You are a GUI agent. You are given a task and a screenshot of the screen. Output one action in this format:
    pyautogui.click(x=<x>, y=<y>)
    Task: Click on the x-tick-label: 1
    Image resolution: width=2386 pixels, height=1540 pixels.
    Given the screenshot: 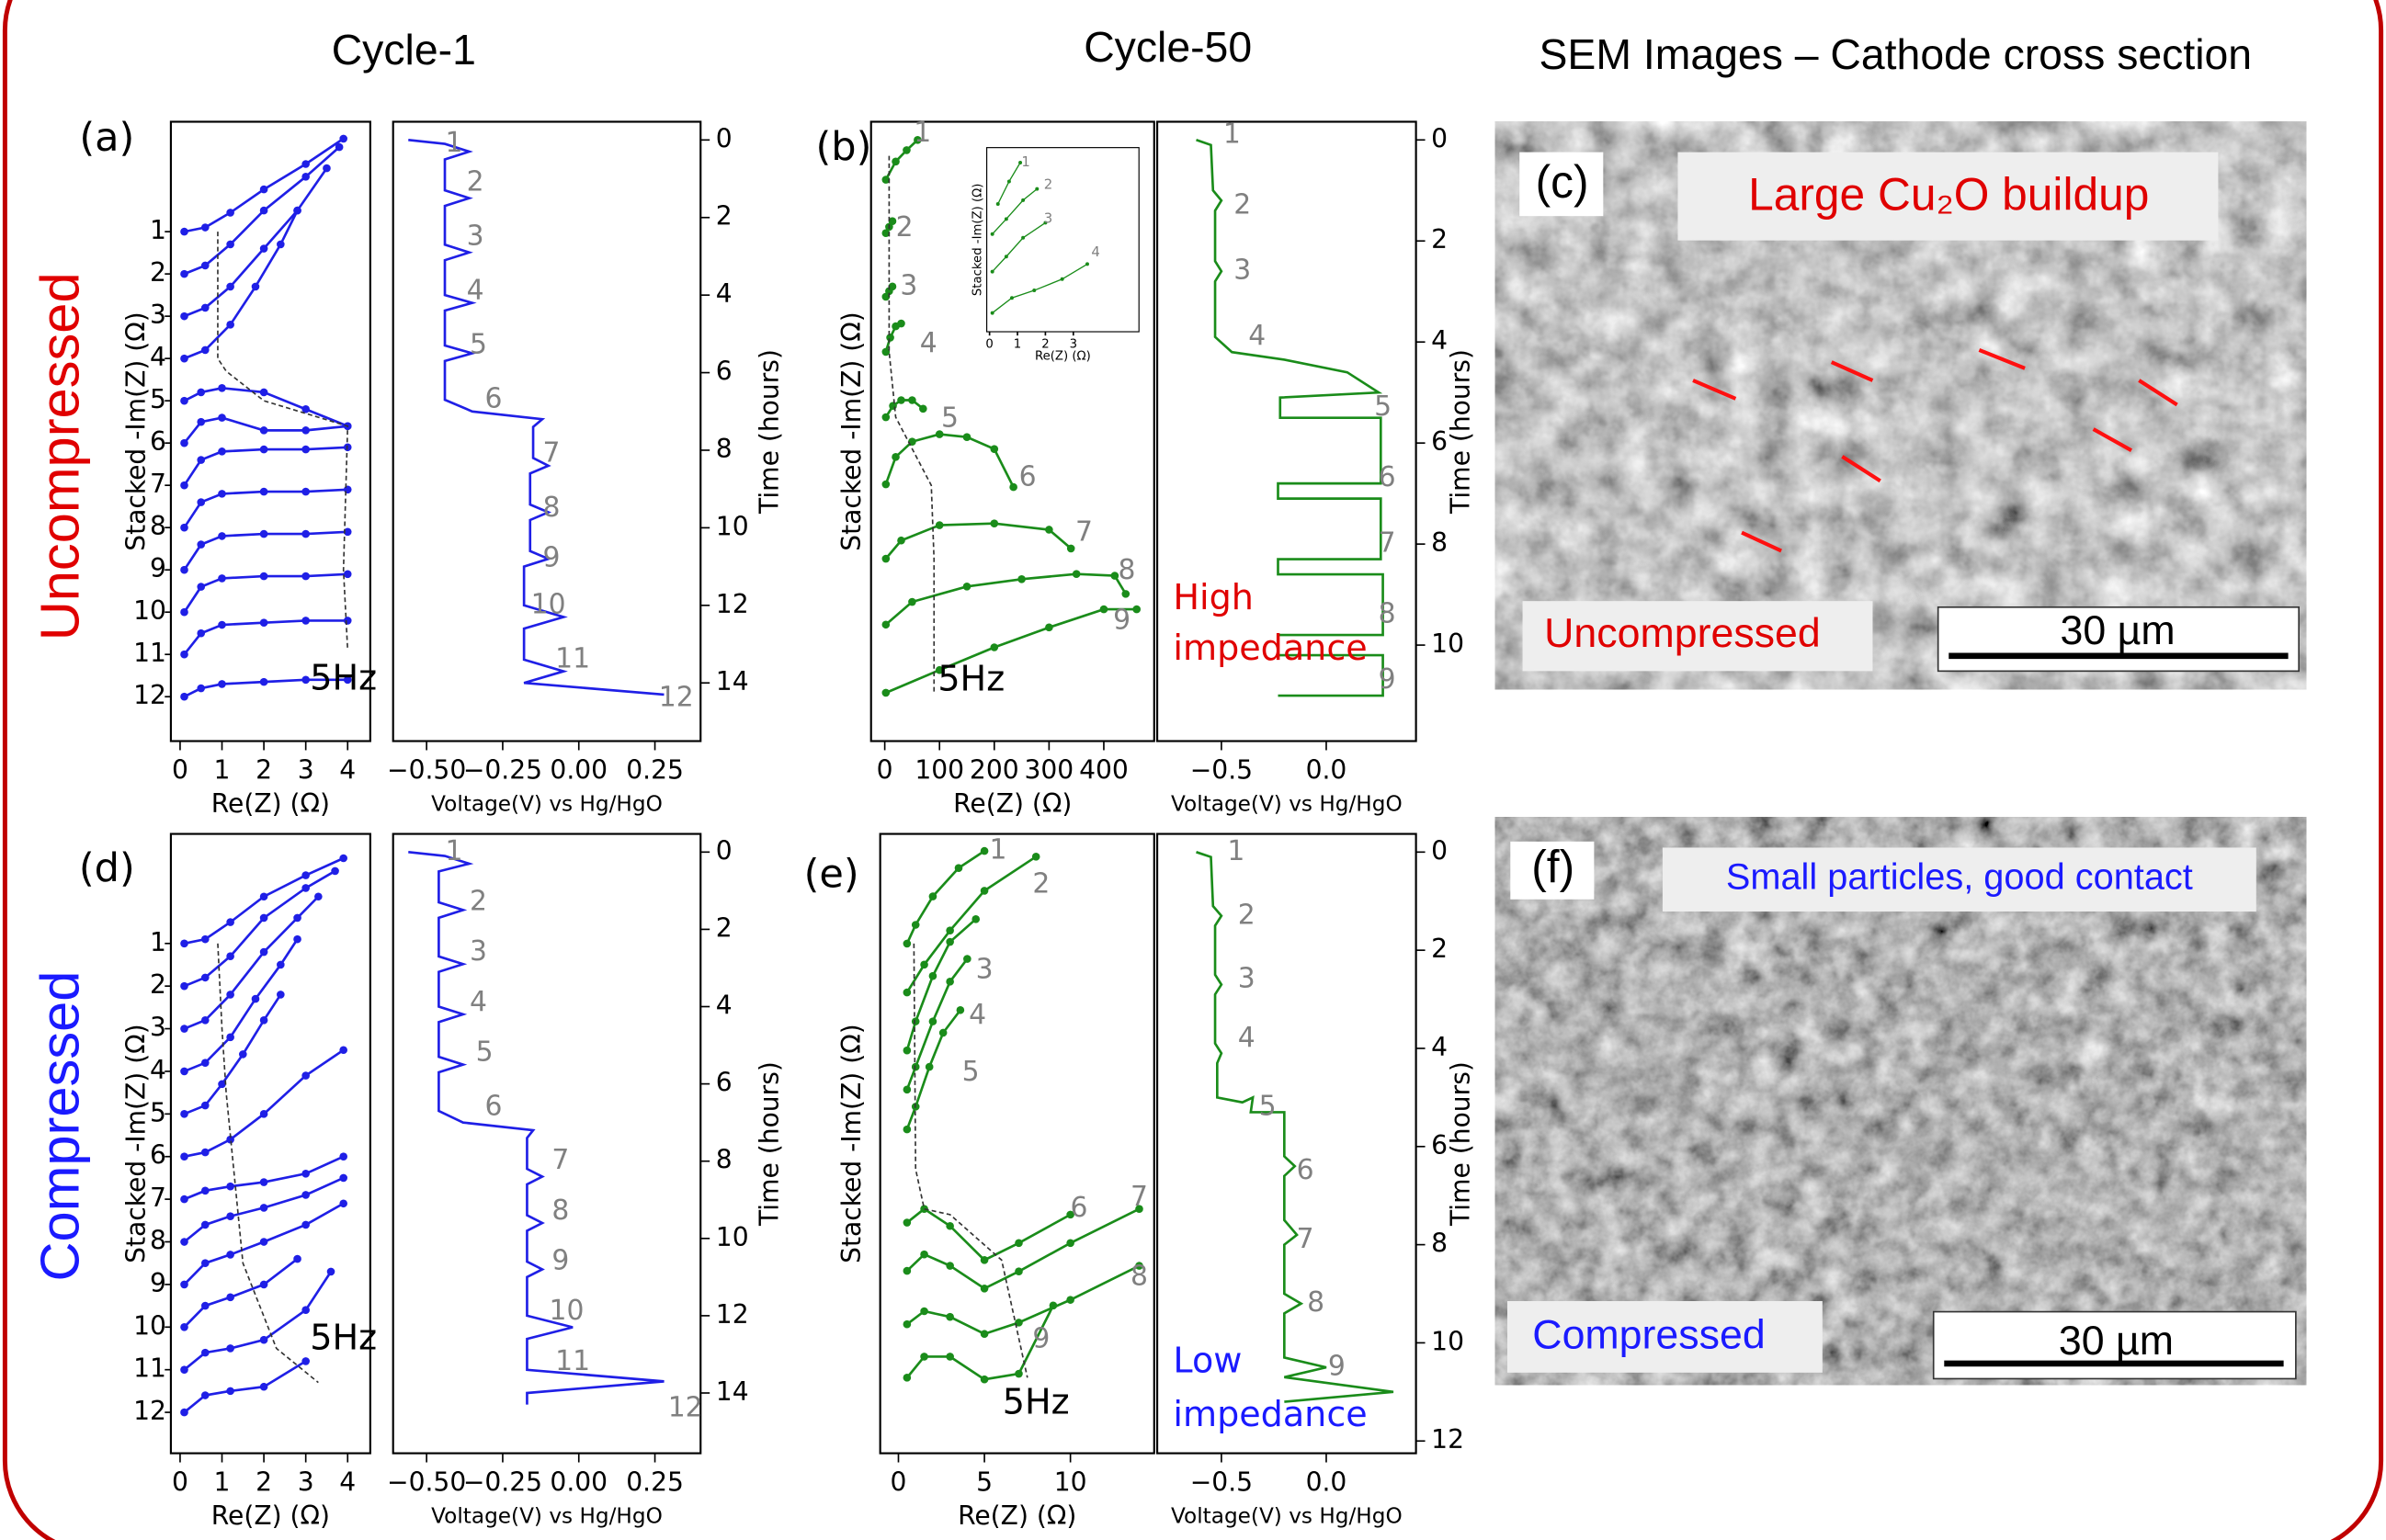 What is the action you would take?
    pyautogui.click(x=222, y=770)
    